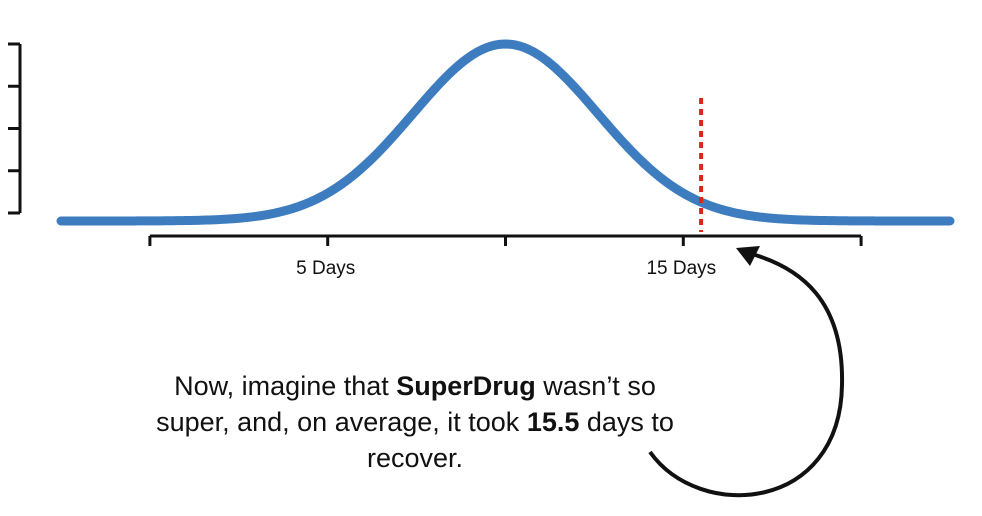 The width and height of the screenshot is (982, 516). I want to click on curved-arrow-icon, so click(746, 372).